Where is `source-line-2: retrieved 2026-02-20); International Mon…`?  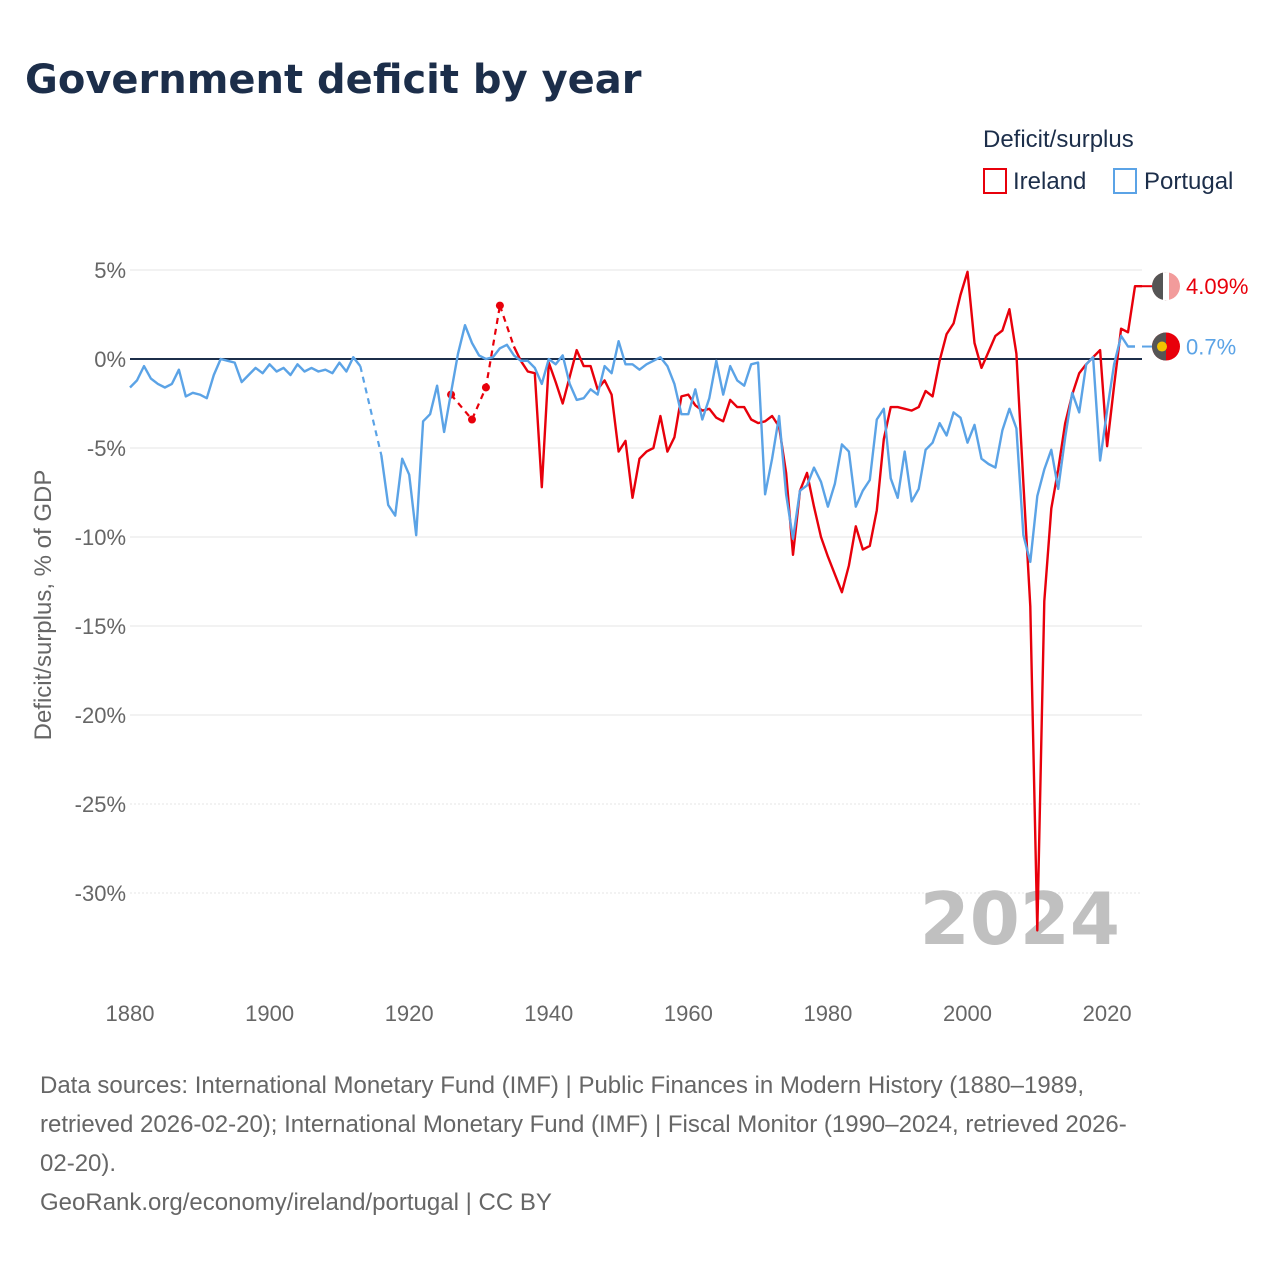
source-line-2: retrieved 2026-02-20); International Mon… is located at coordinates (583, 1124).